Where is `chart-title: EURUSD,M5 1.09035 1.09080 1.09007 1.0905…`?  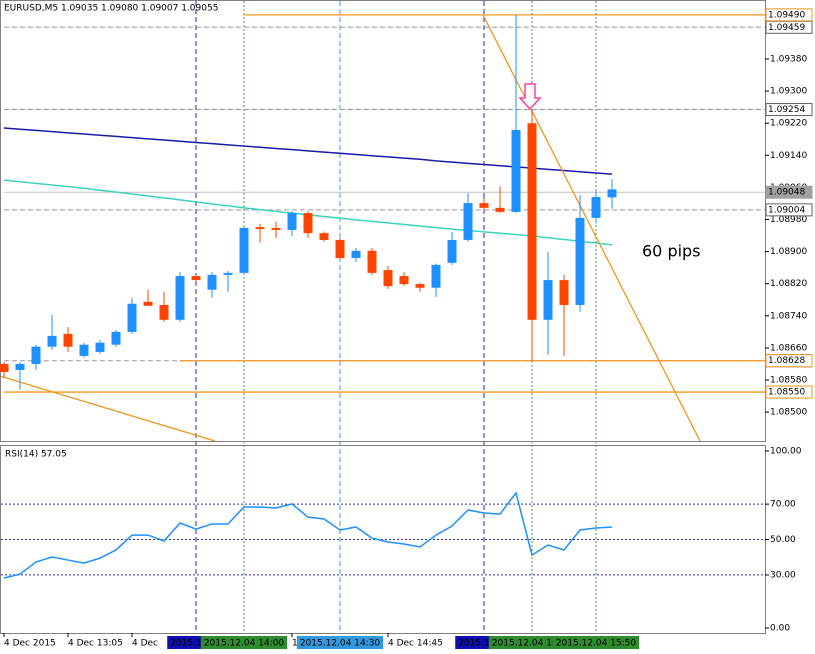
chart-title: EURUSD,M5 1.09035 1.09080 1.09007 1.0905… is located at coordinates (111, 9).